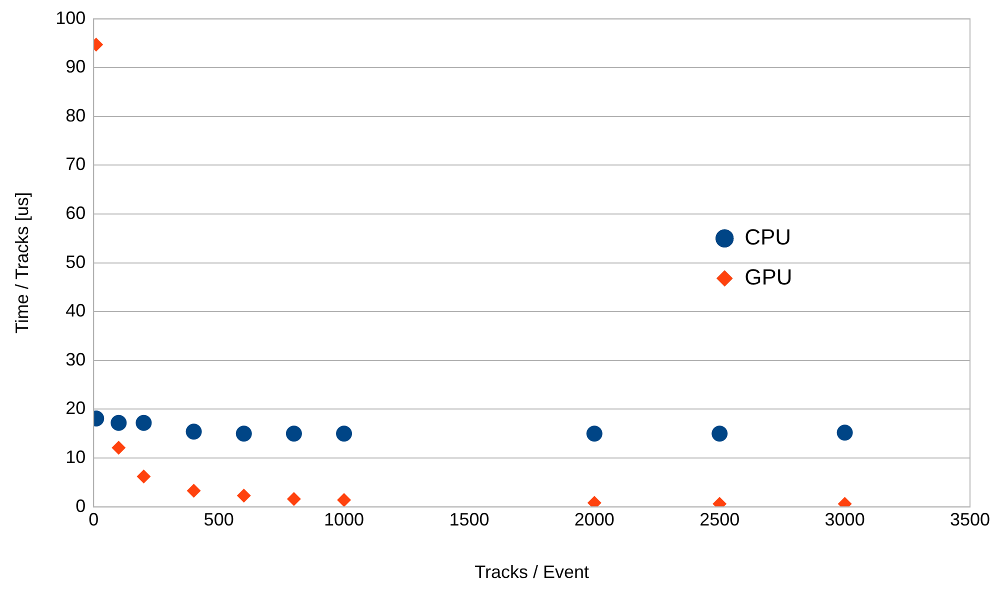 The height and width of the screenshot is (596, 998). Describe the element at coordinates (768, 277) in the screenshot. I see `legend-label: GPU` at that location.